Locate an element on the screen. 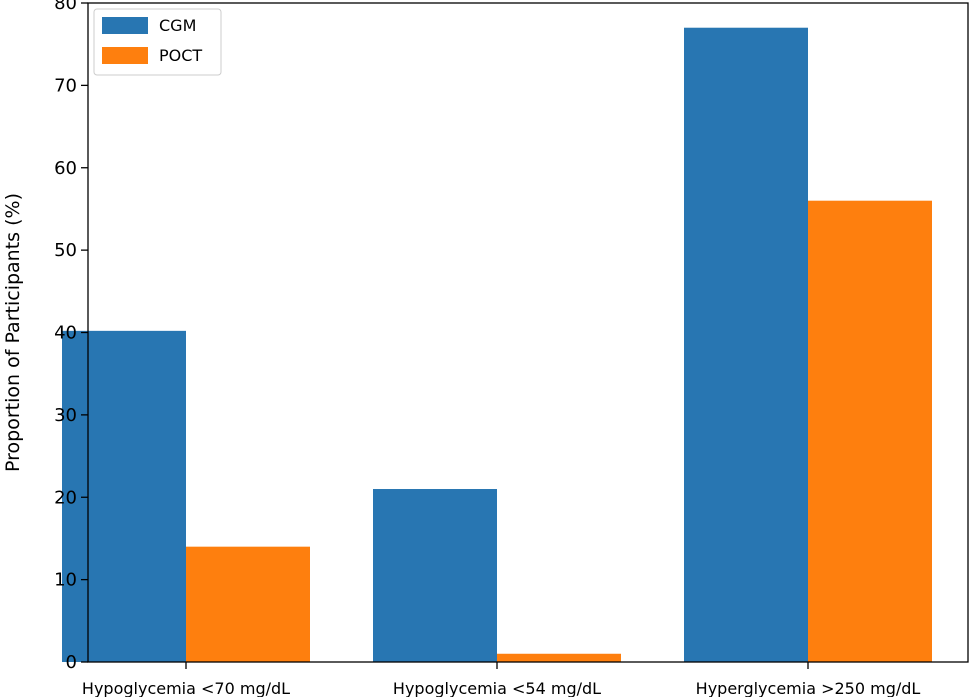 The width and height of the screenshot is (974, 697). legend: CGM POCT is located at coordinates (157, 42).